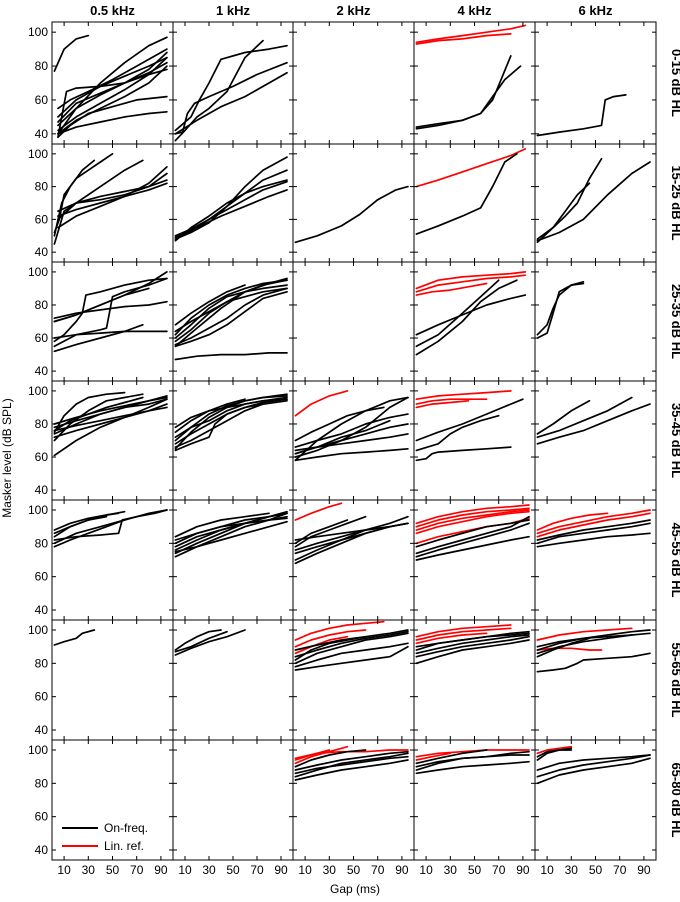  What do you see at coordinates (354, 10) in the screenshot?
I see `column-title: 2 kHz` at bounding box center [354, 10].